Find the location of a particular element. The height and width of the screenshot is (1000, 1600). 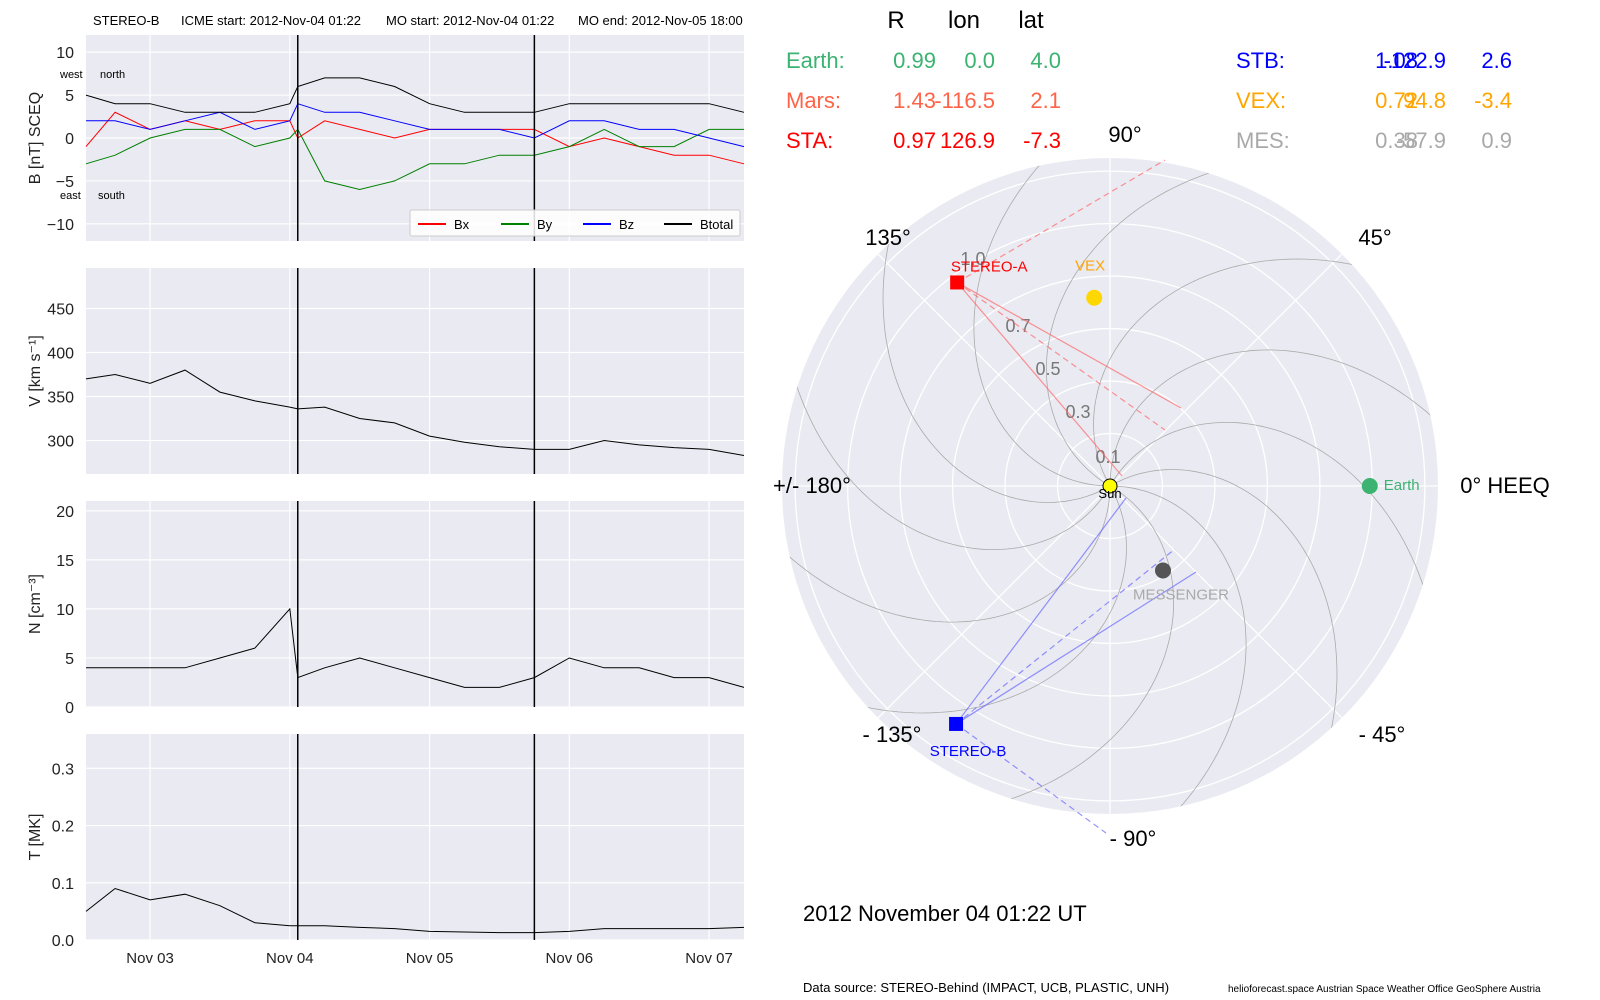

x-tick-label: Nov 05 is located at coordinates (430, 958).